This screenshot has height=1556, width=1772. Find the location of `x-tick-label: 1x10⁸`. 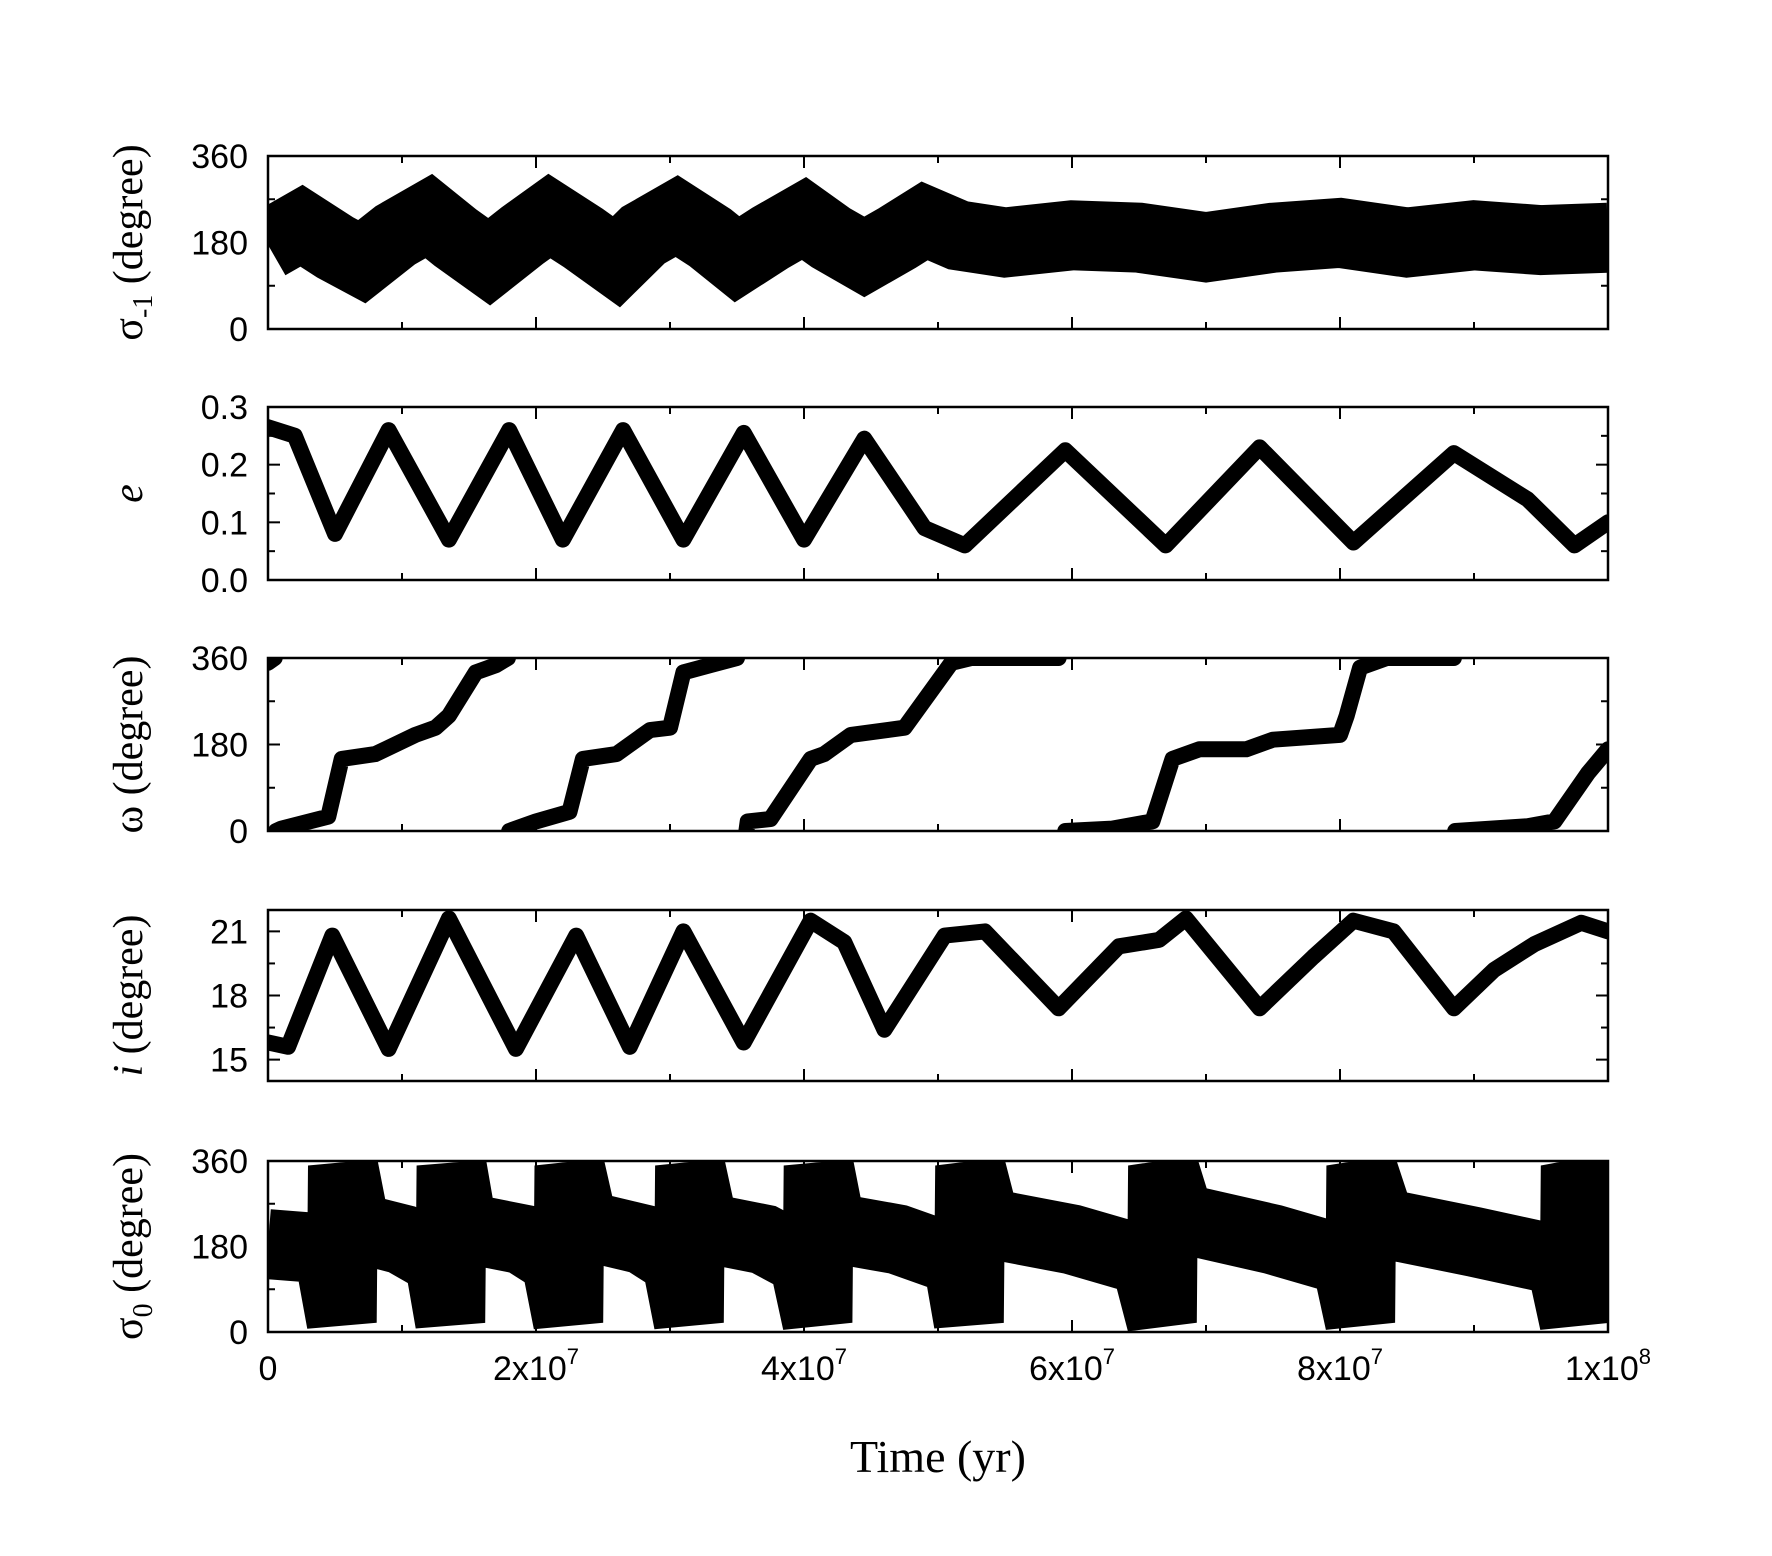

x-tick-label: 1x10⁸ is located at coordinates (1608, 1366).